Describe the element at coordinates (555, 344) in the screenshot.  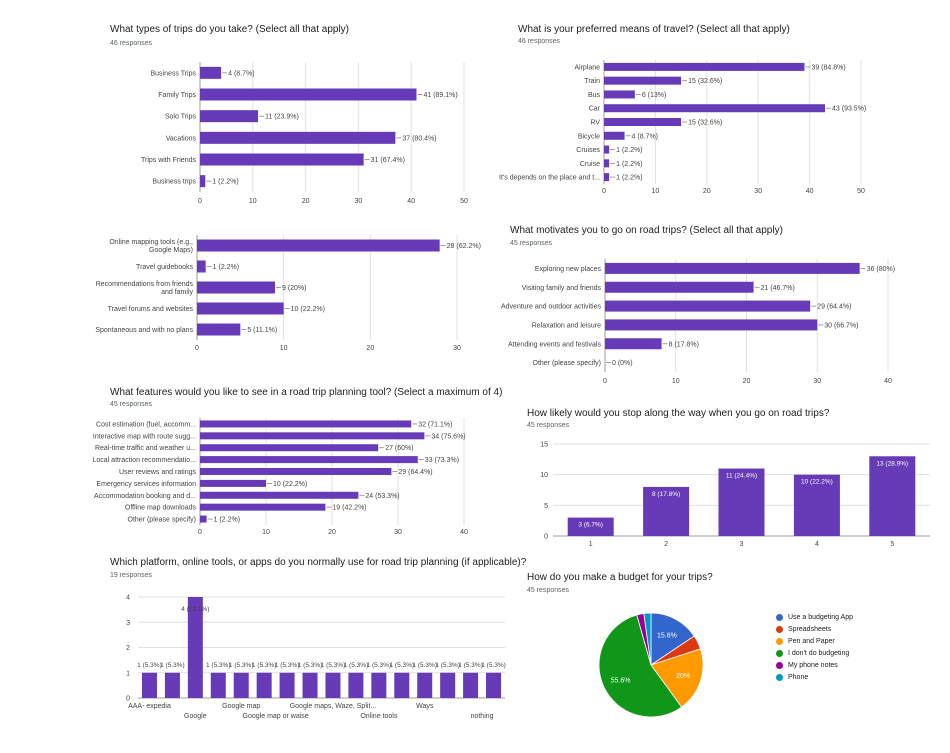
I see `motivate-category-label: Attending events and festivals` at that location.